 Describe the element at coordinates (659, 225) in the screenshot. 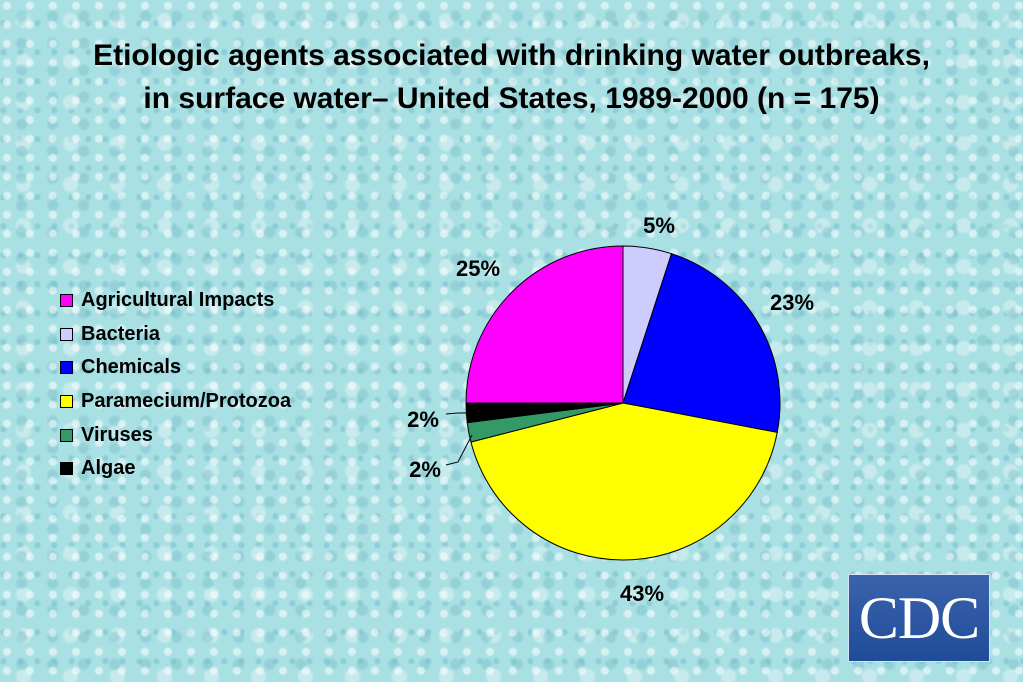

I see `data-label-bacteria: 5%` at that location.